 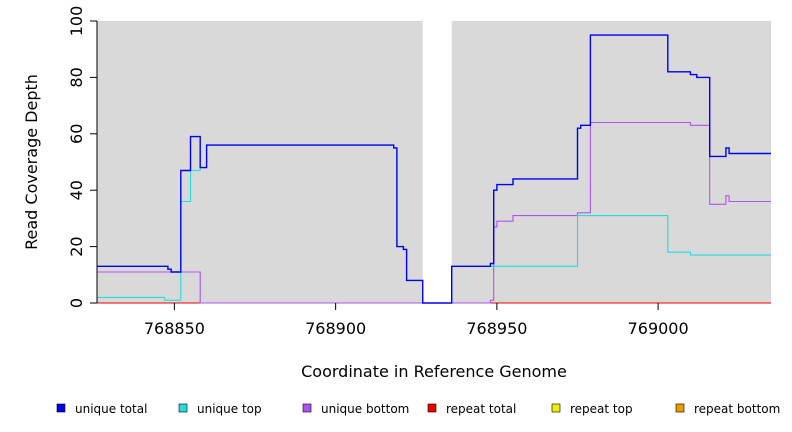 I want to click on legend-swatch-repeat-bottom, so click(x=680, y=408).